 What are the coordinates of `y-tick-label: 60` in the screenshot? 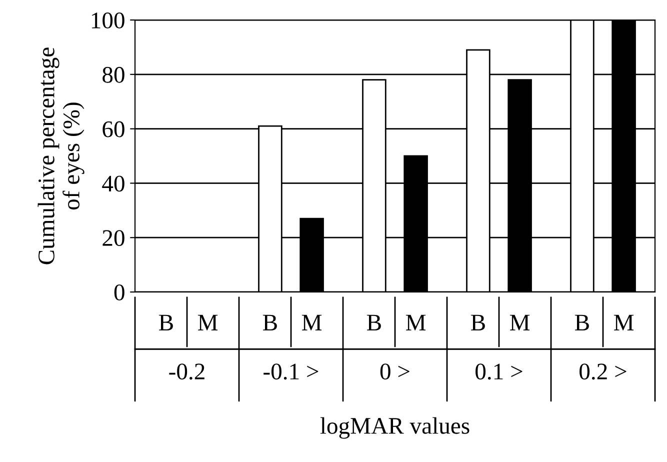 It's located at (113, 129).